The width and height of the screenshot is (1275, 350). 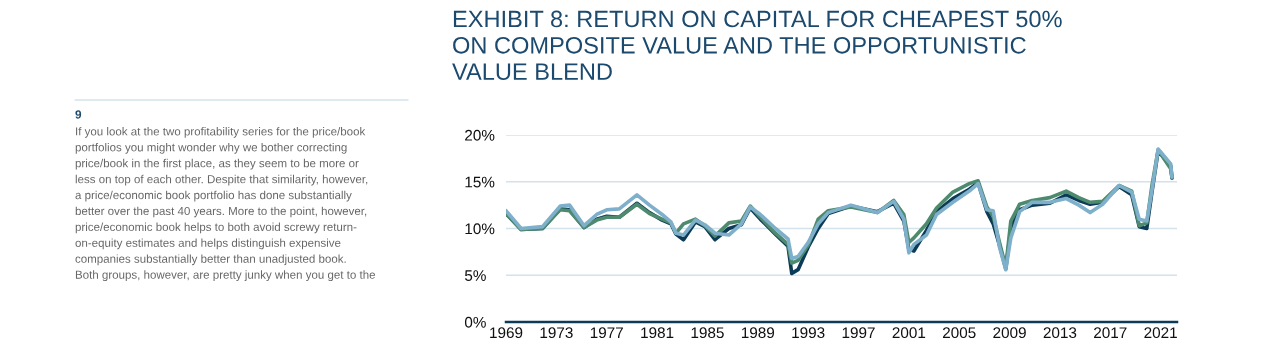 I want to click on text: 9, so click(x=78, y=114).